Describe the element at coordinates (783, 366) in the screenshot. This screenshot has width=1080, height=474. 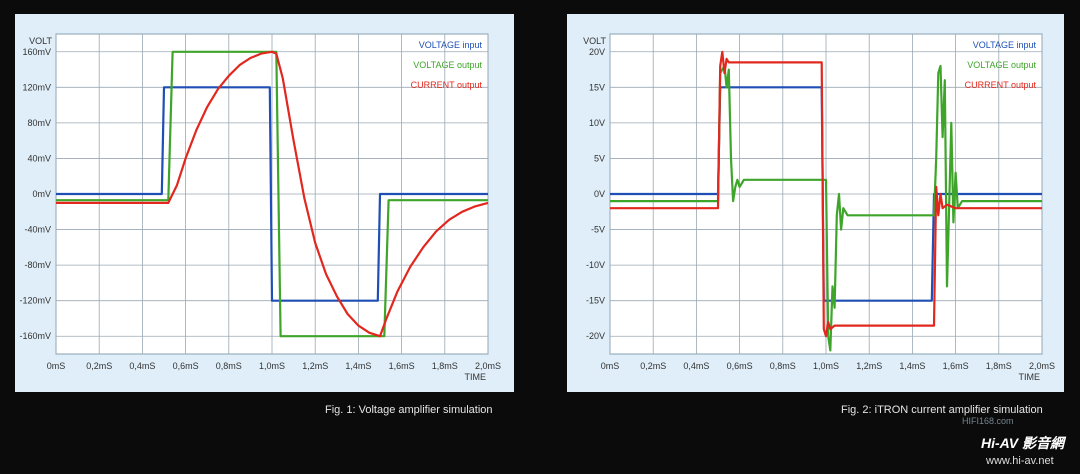
I see `fig2-x-tick-label: 0,8mS` at that location.